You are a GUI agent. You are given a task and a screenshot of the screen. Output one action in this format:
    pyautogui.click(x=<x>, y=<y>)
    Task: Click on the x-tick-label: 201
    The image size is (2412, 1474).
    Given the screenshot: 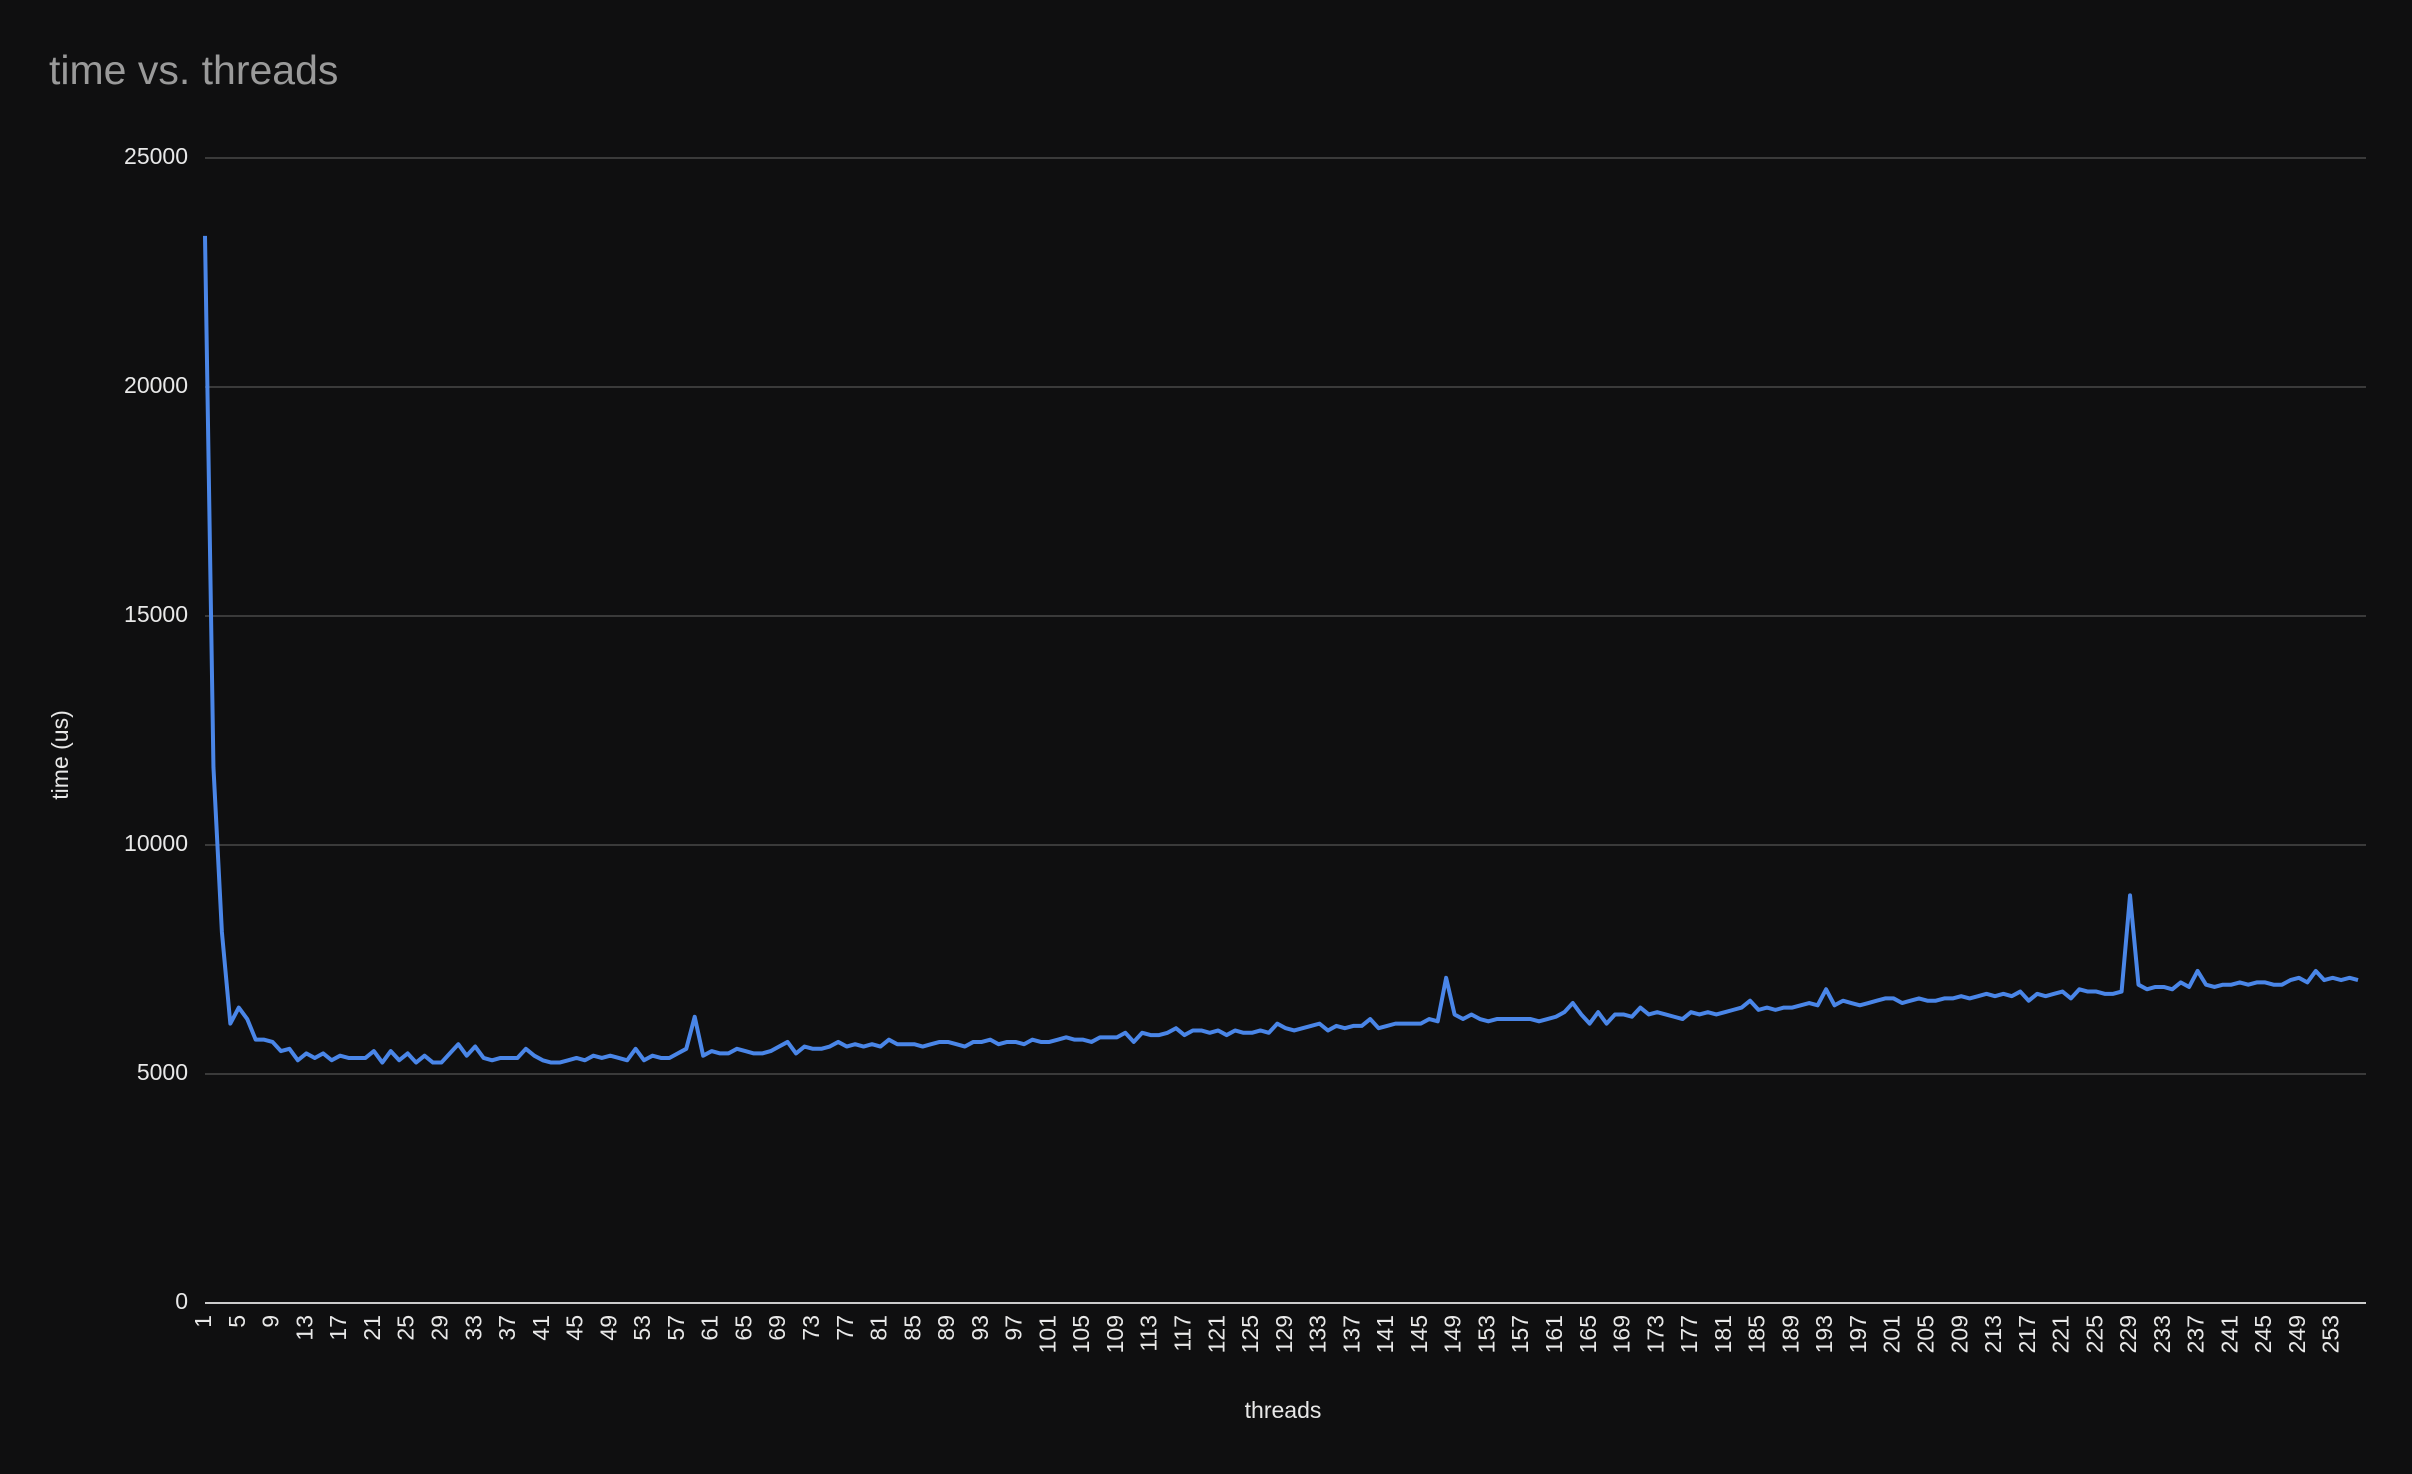 What is the action you would take?
    pyautogui.click(x=1892, y=1334)
    